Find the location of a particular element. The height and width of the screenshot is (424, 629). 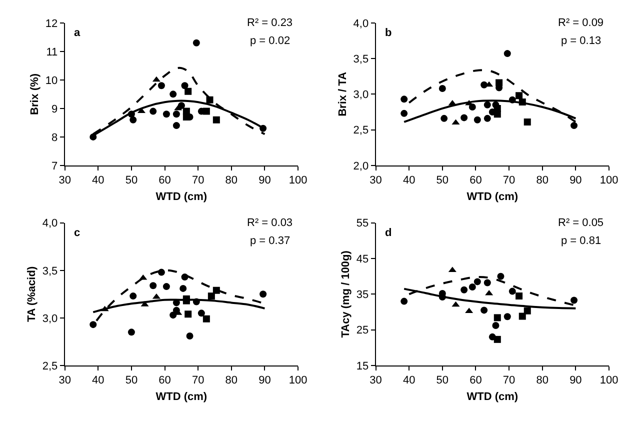

y-tick-label: 12 is located at coordinates (51, 24).